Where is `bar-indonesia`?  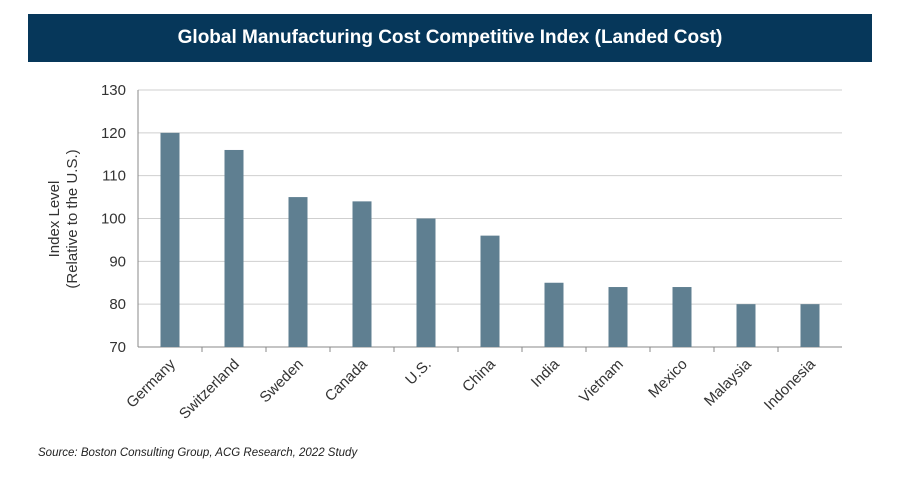 bar-indonesia is located at coordinates (810, 325).